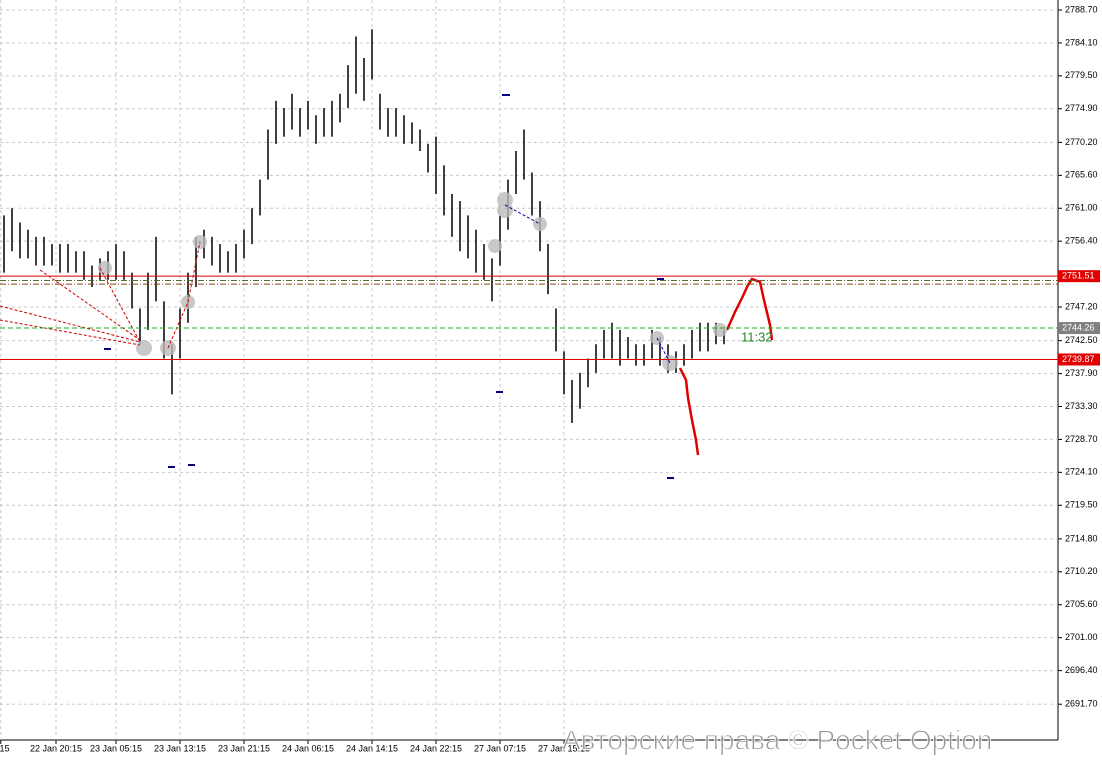 This screenshot has width=1102, height=762. Describe the element at coordinates (1081, 9) in the screenshot. I see `y-tick-label: 2788.70` at that location.